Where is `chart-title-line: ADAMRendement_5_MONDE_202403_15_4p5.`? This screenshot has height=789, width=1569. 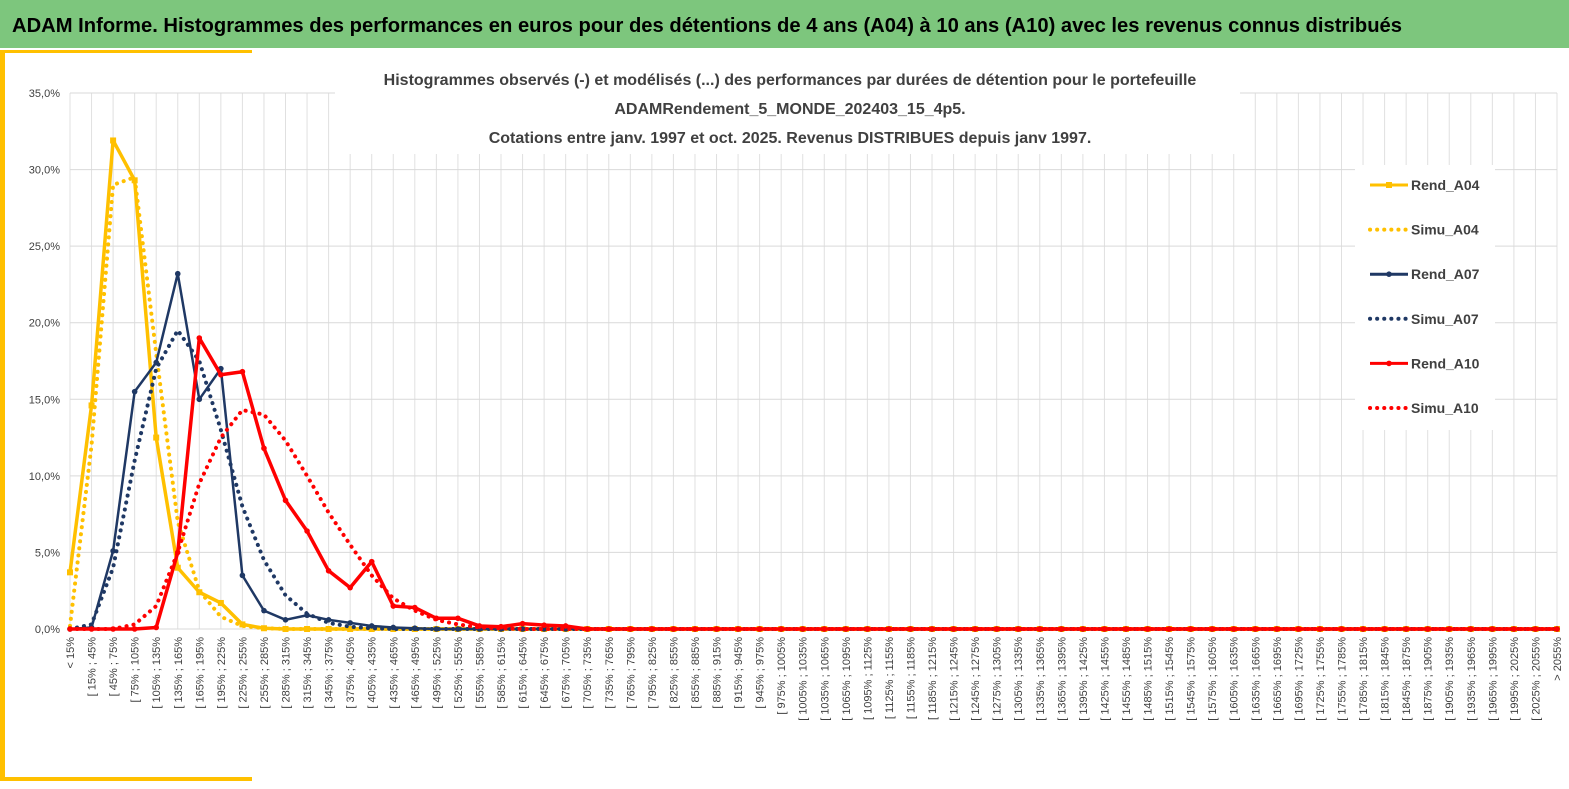 chart-title-line: ADAMRendement_5_MONDE_202403_15_4p5. is located at coordinates (789, 109).